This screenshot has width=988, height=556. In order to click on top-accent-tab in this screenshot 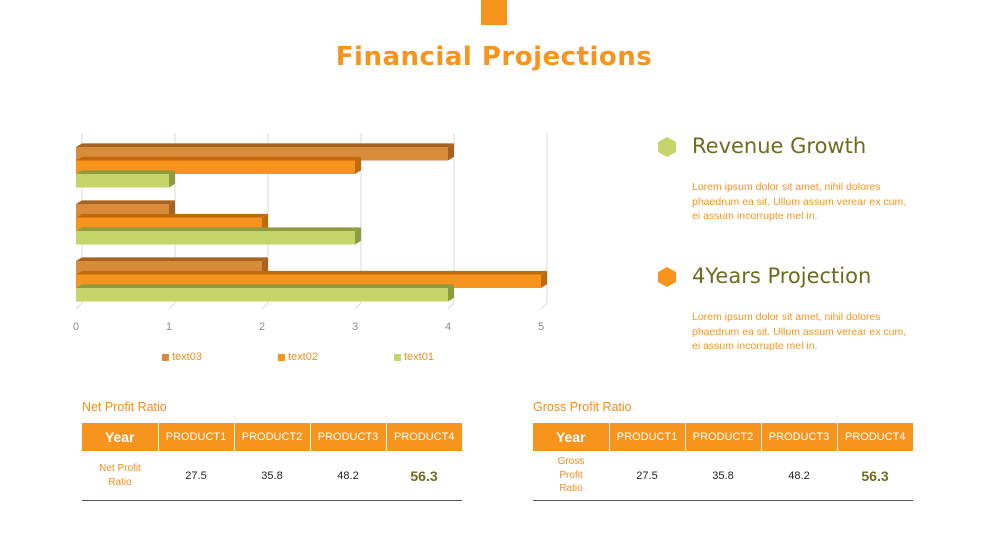, I will do `click(494, 12)`.